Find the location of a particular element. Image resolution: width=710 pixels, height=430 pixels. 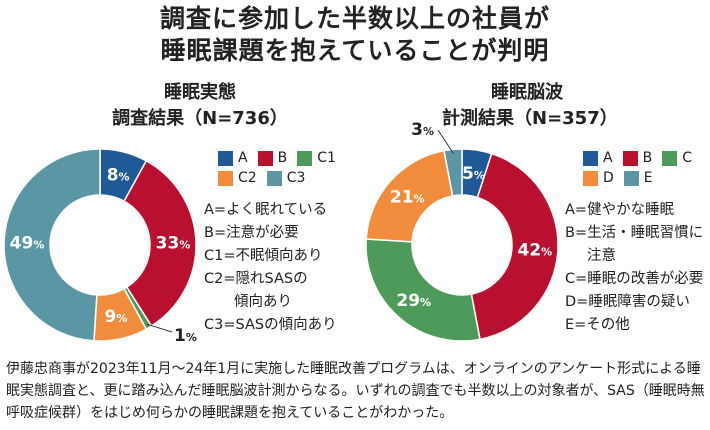

title-line1: 調査に参加した半数以上の社員が is located at coordinates (354, 18).